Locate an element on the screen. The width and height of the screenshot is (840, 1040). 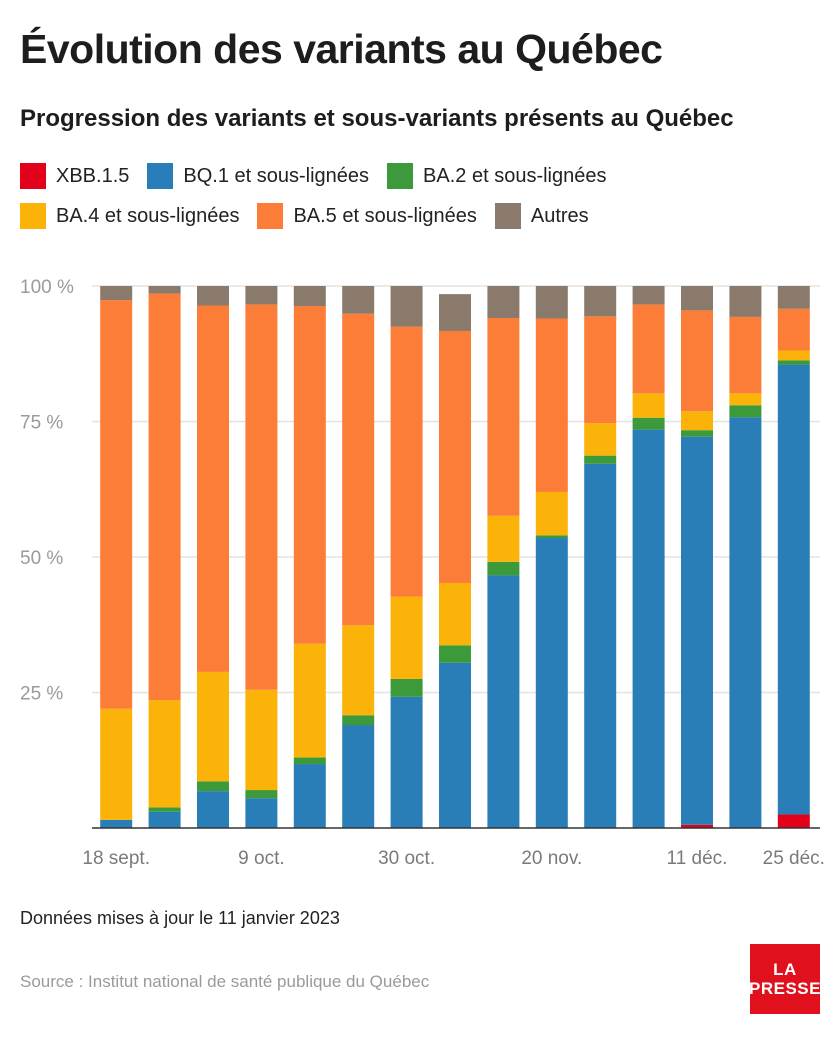
logo-line-1: LA is located at coordinates (785, 969).